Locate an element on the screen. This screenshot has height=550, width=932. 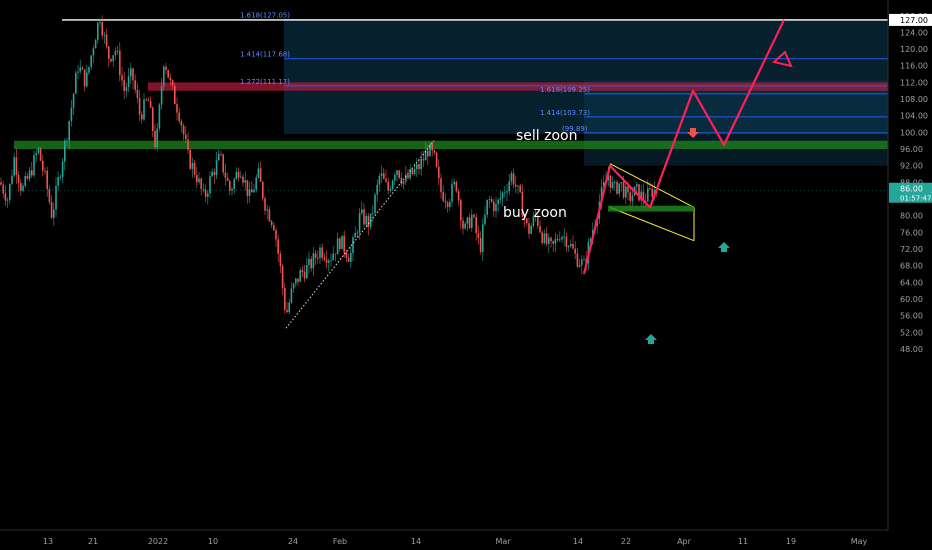
y-tick-label: 116.00 is located at coordinates (914, 66).